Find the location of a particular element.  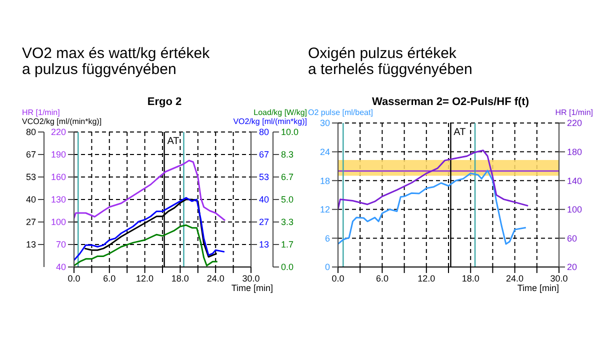

y2-tick-label: 140 is located at coordinates (574, 181).